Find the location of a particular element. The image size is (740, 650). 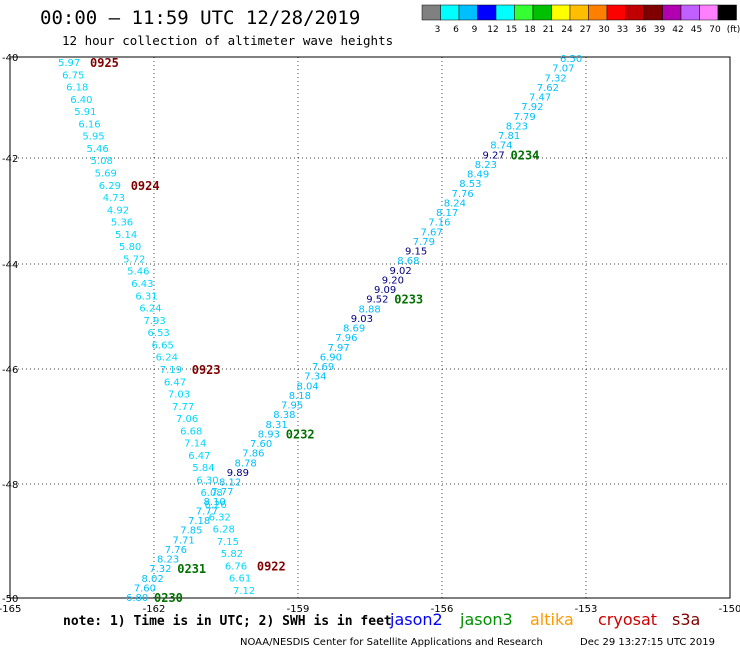

wave-height-value: 6.47 is located at coordinates (199, 456).